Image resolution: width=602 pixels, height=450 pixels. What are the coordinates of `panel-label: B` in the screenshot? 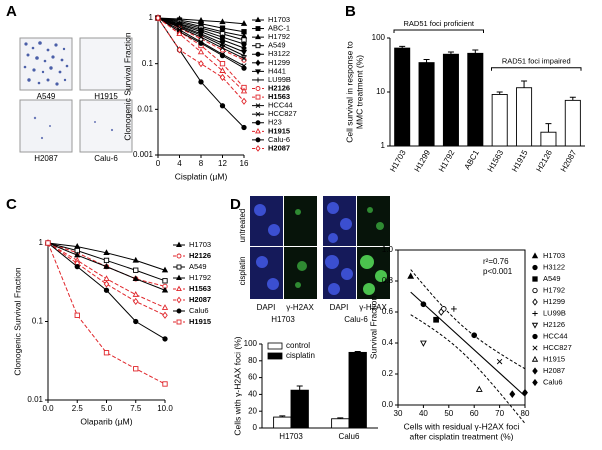 It's located at (350, 11).